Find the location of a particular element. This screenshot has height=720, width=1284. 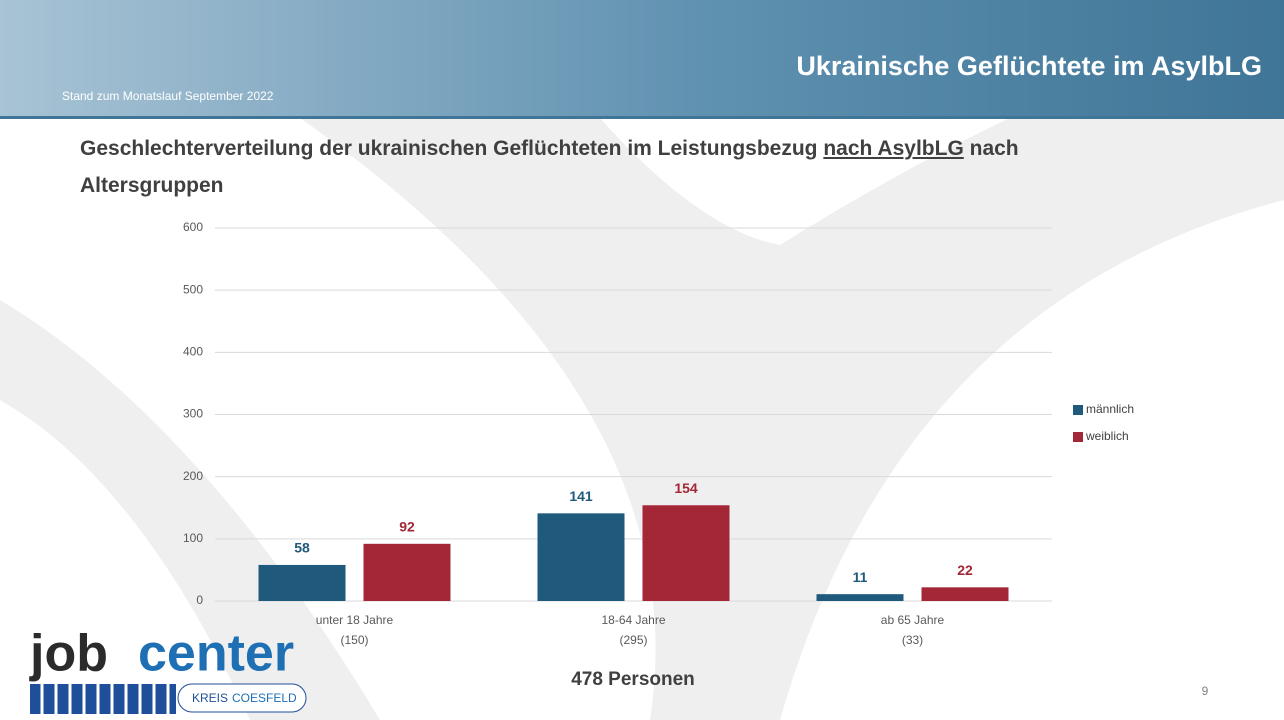

x-tick-label: unter 18 Jahre is located at coordinates (355, 620).